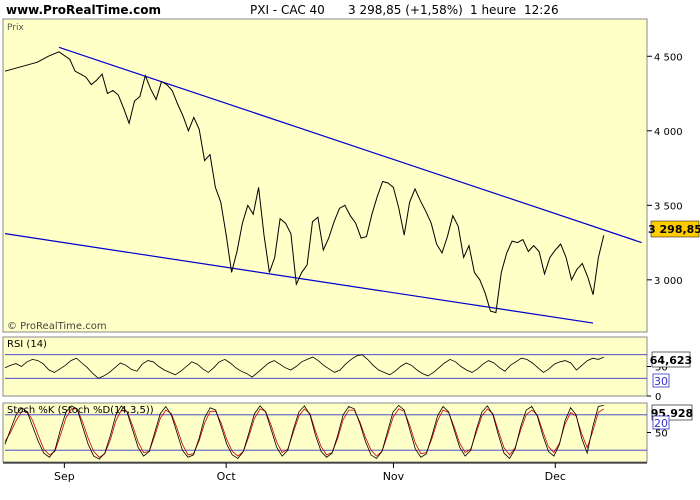  Describe the element at coordinates (15, 28) in the screenshot. I see `price-panel-title: Prix` at that location.